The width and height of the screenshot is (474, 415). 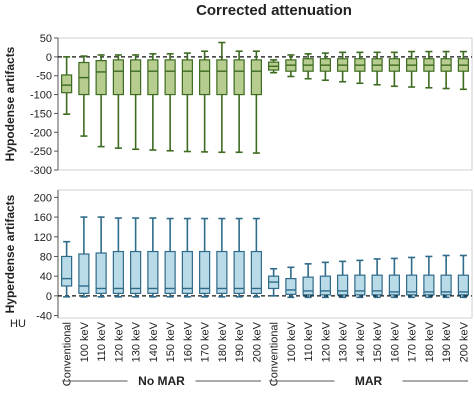 What do you see at coordinates (447, 341) in the screenshot?
I see `category-label: 190 keV` at bounding box center [447, 341].